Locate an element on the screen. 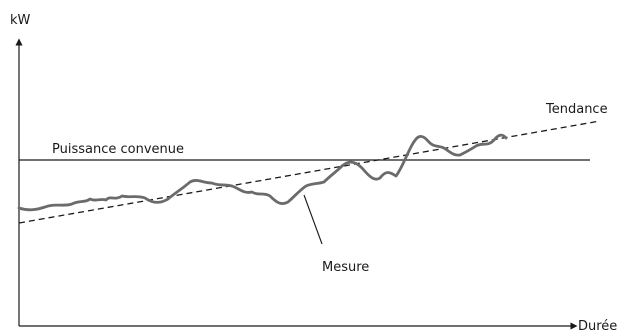 The height and width of the screenshot is (331, 629). trend-label: Tendance is located at coordinates (576, 109).